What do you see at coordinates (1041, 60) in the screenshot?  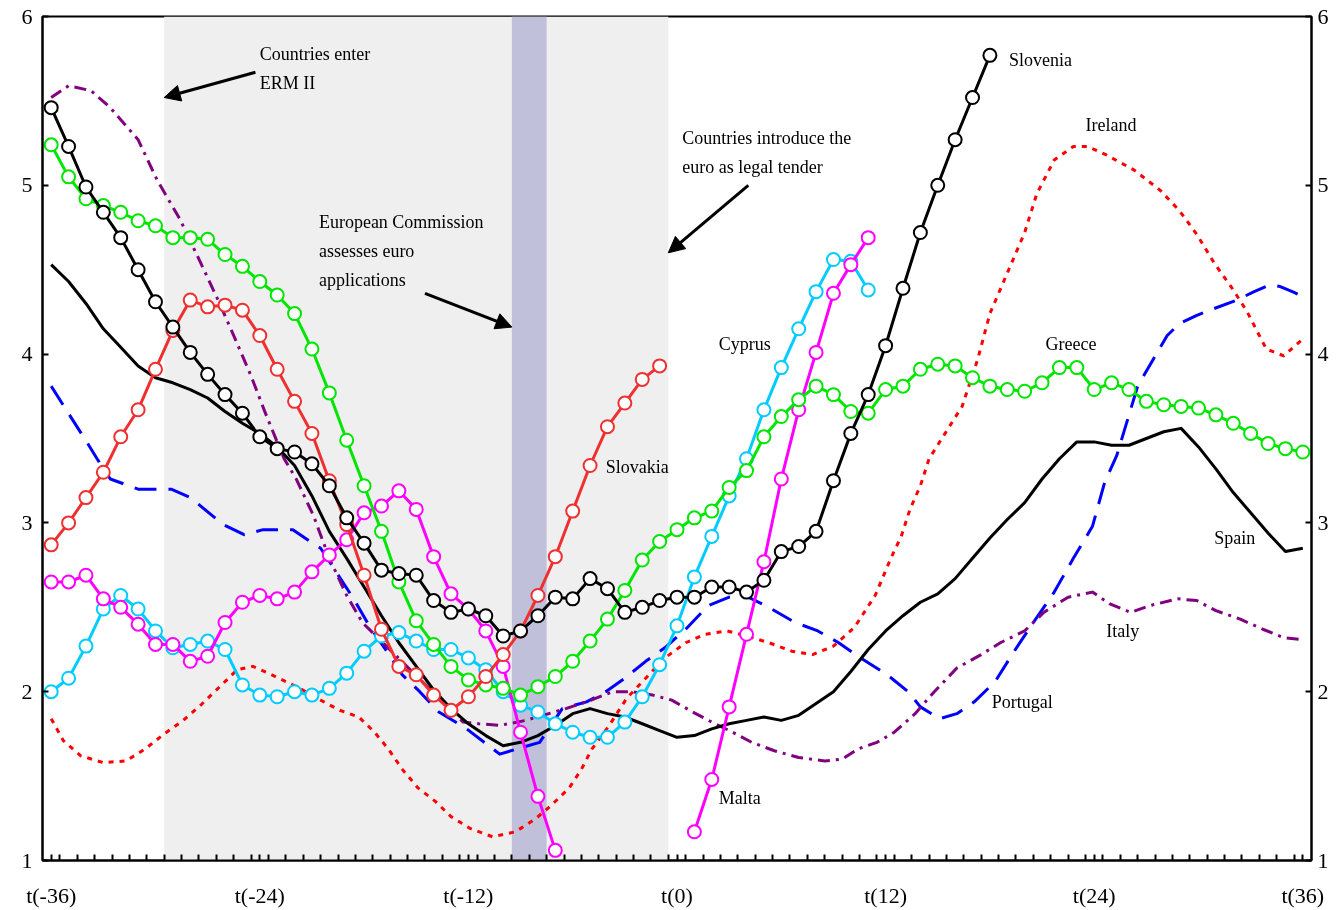 I see `series-label: Slovenia` at bounding box center [1041, 60].